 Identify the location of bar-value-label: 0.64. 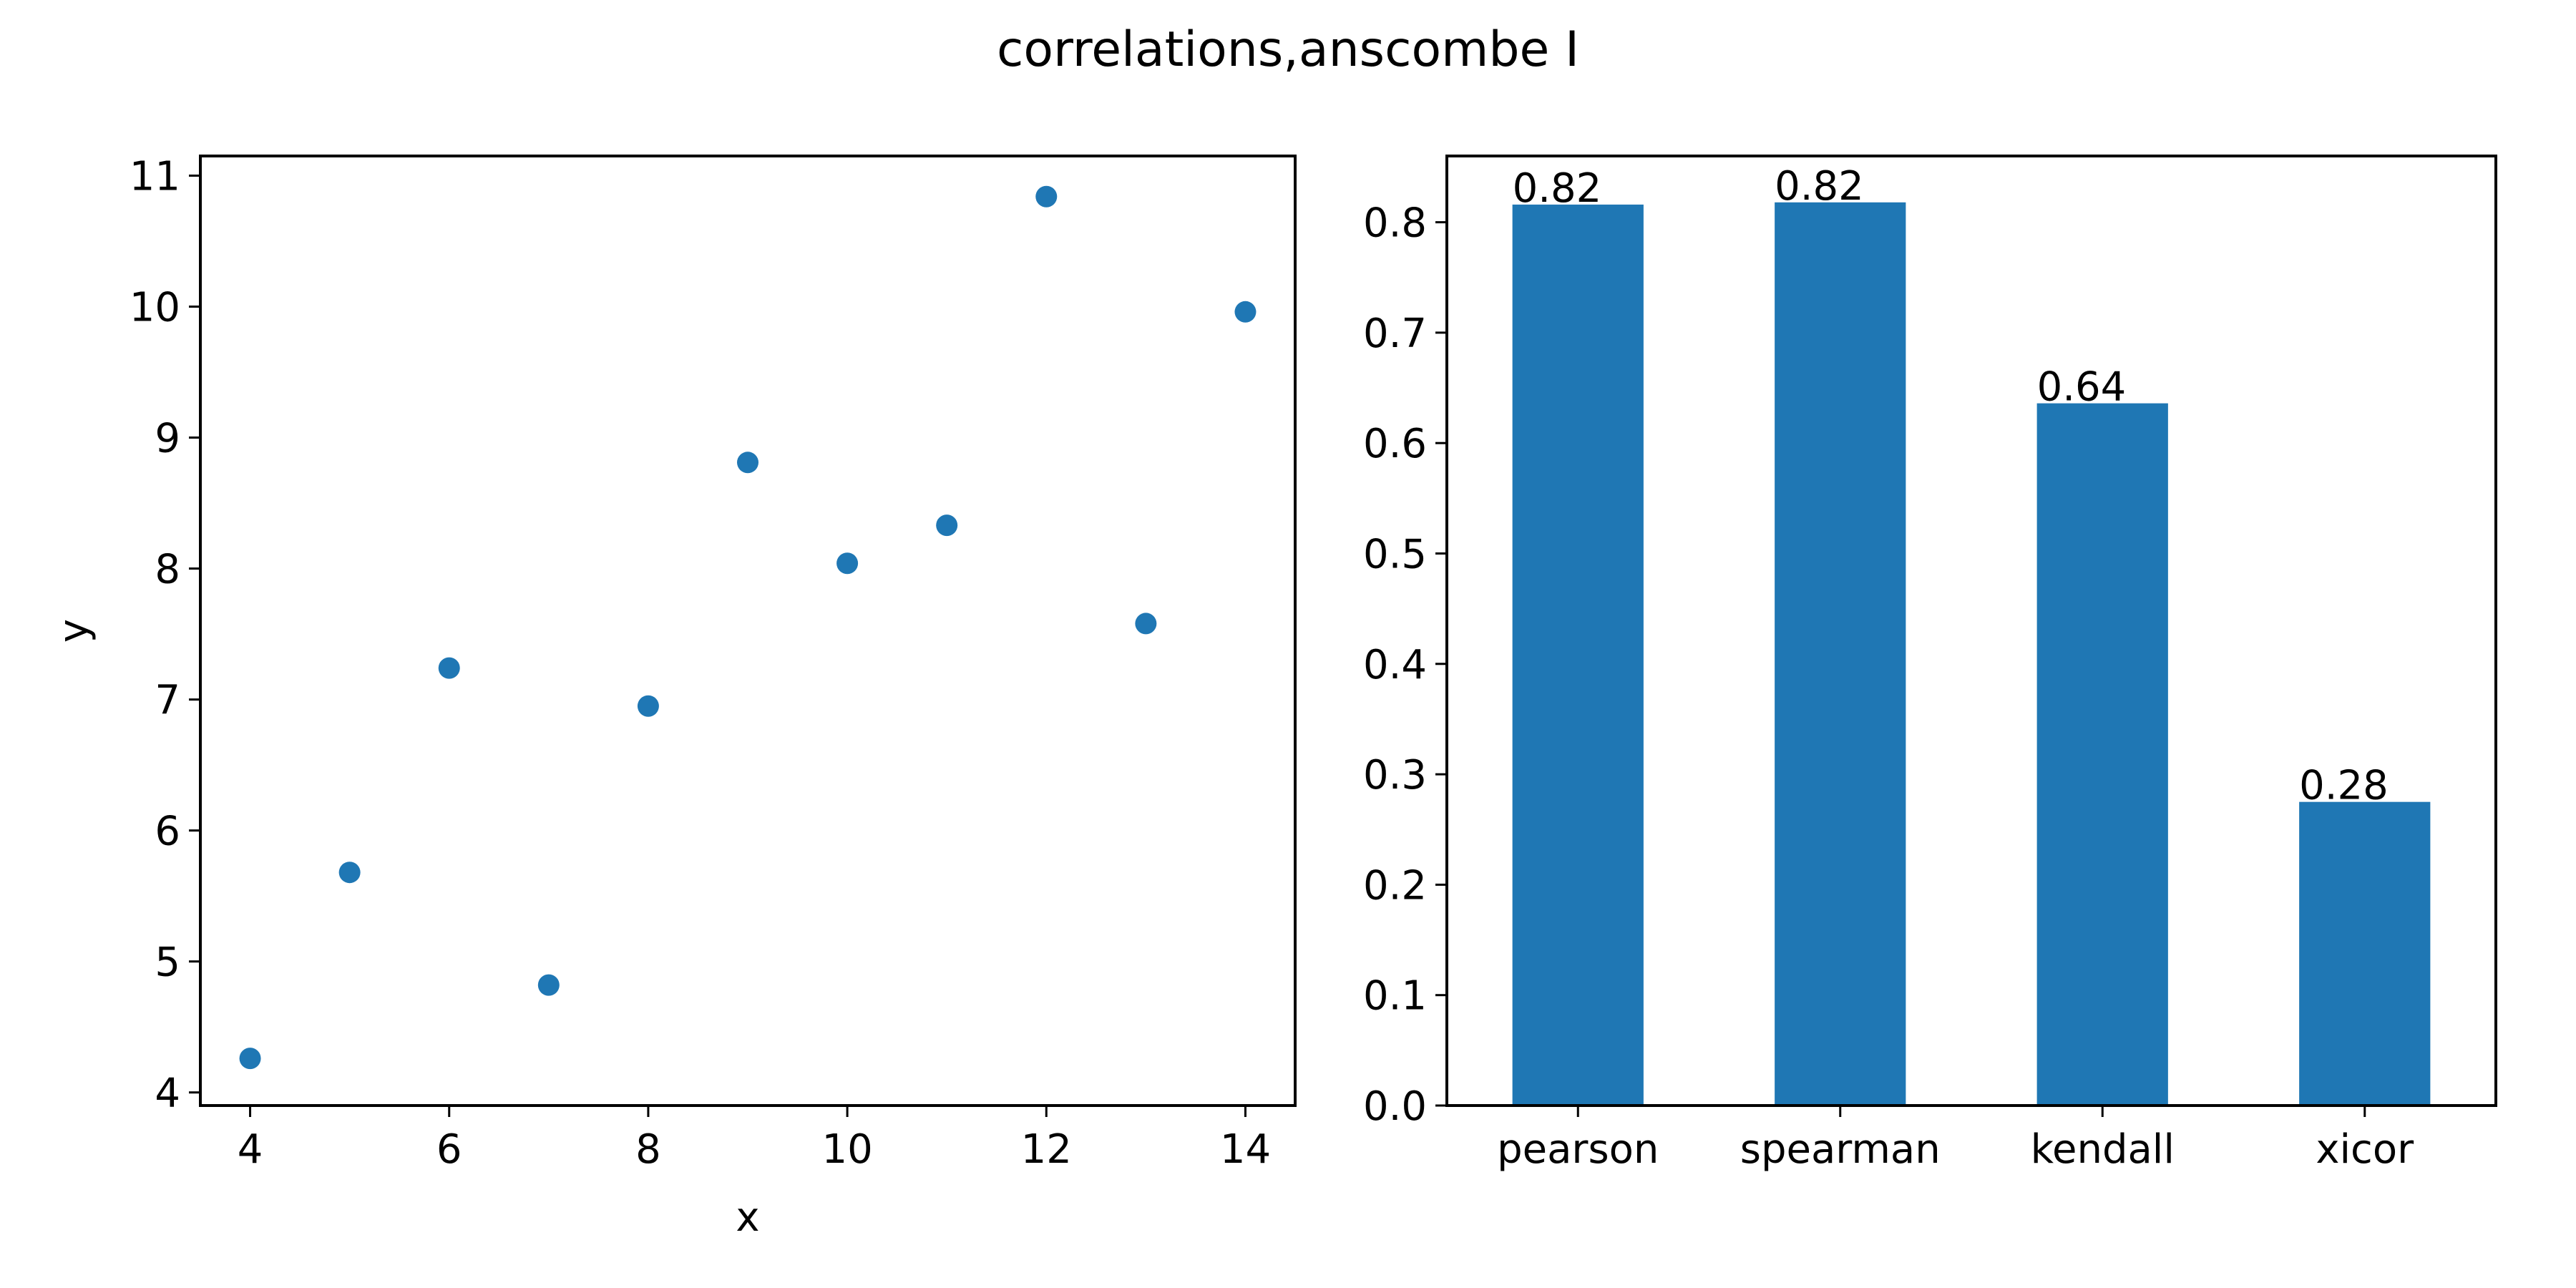
(2082, 387).